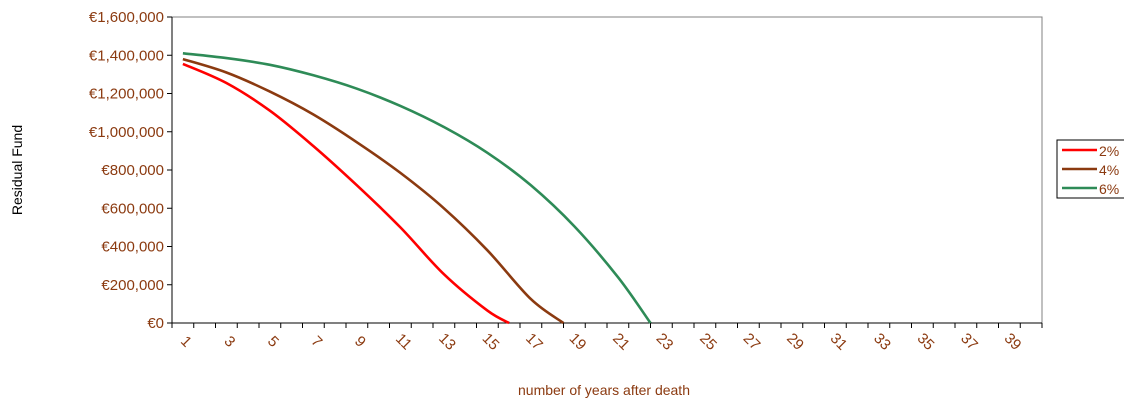 This screenshot has height=401, width=1124. Describe the element at coordinates (186, 342) in the screenshot. I see `x-tick-label: 1` at that location.